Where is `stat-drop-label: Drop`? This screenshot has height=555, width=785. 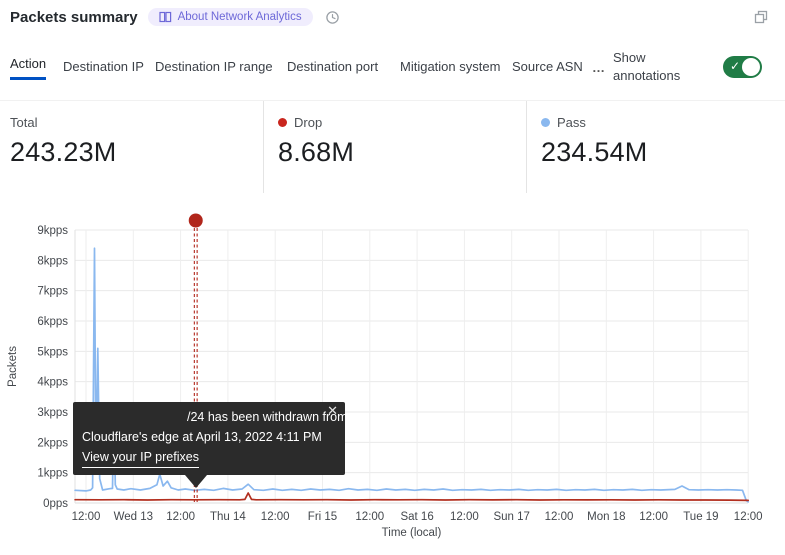 stat-drop-label: Drop is located at coordinates (308, 122).